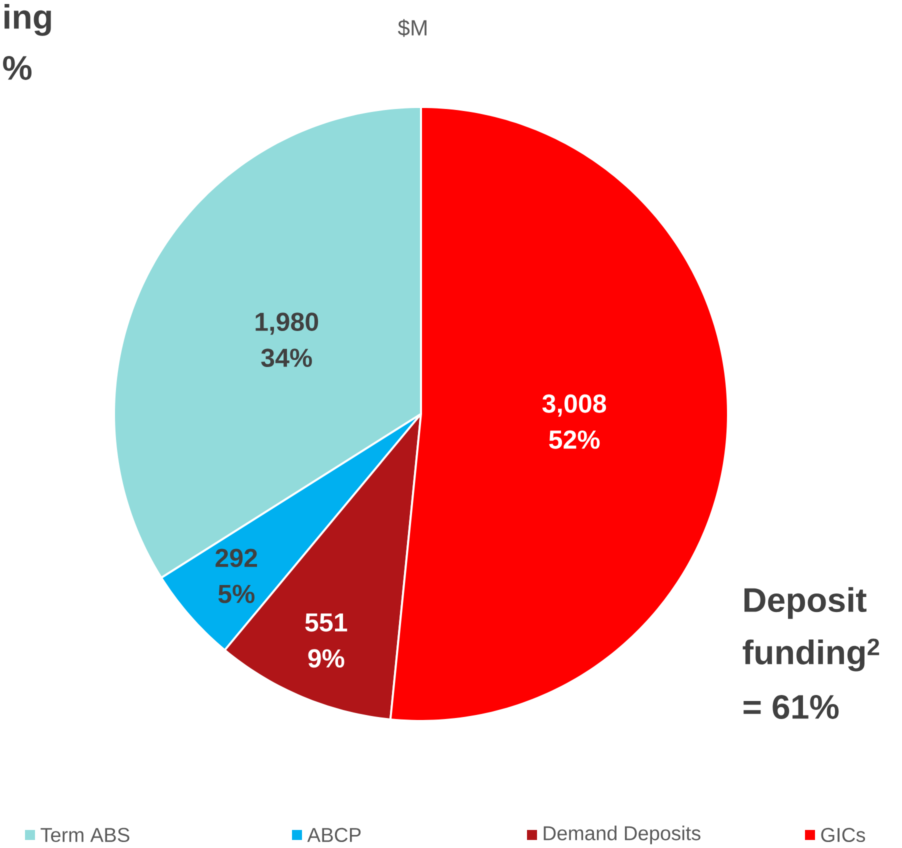  Describe the element at coordinates (843, 835) in the screenshot. I see `legend-label: GICs` at that location.